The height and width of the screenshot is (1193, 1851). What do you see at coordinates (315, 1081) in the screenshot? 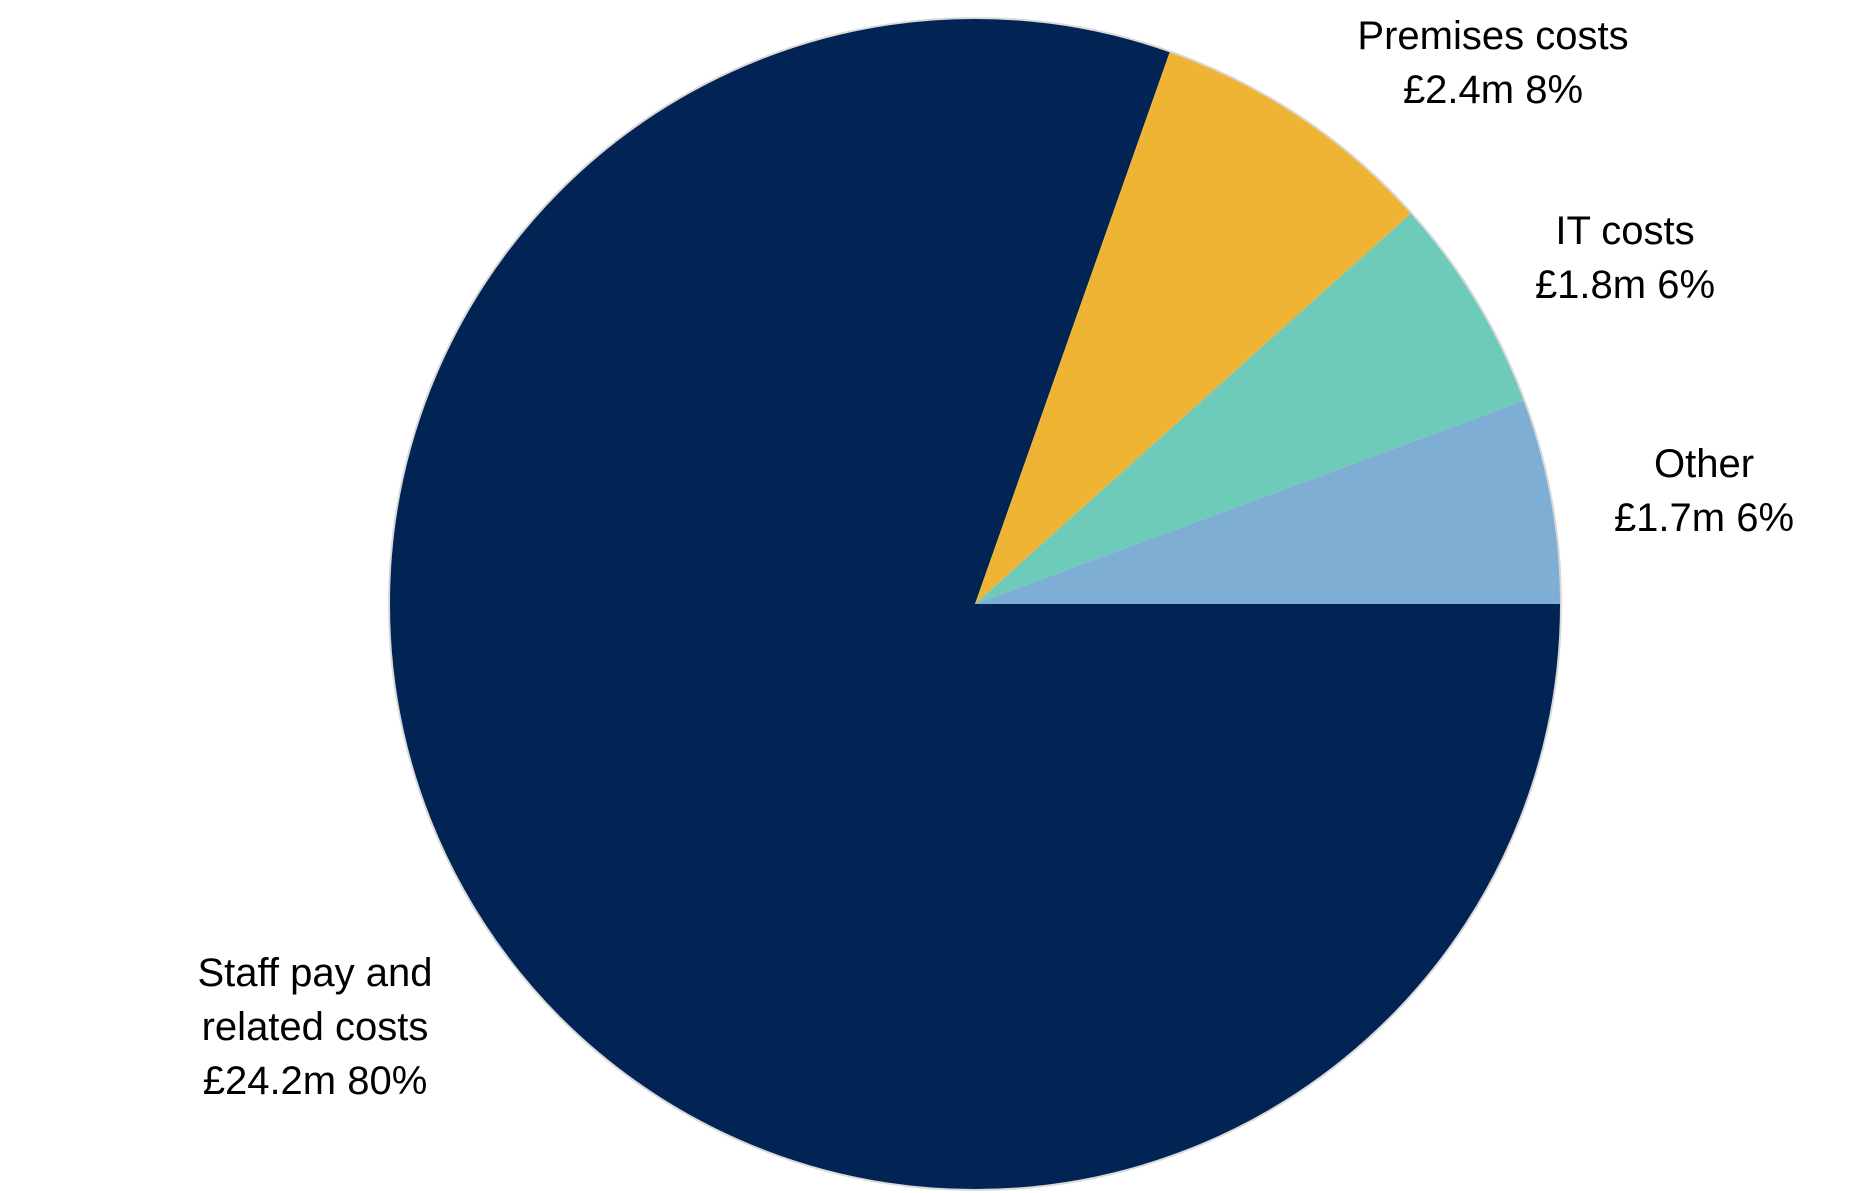
I see `value-label: £24.2m 80%` at bounding box center [315, 1081].